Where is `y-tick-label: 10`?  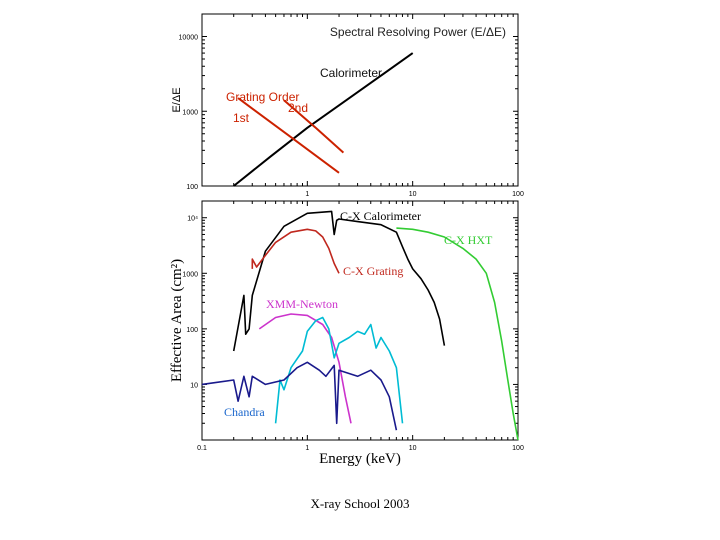
y-tick-label: 10 is located at coordinates (194, 385).